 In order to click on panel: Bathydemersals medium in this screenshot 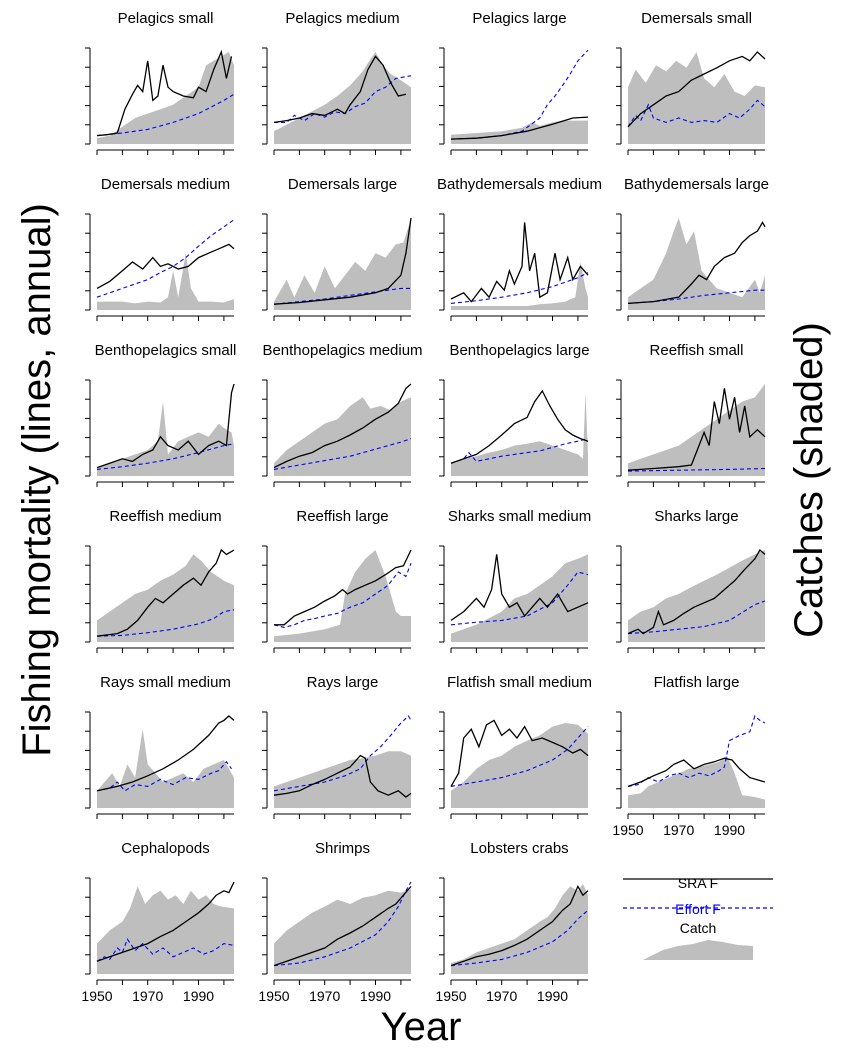, I will do `click(519, 248)`.